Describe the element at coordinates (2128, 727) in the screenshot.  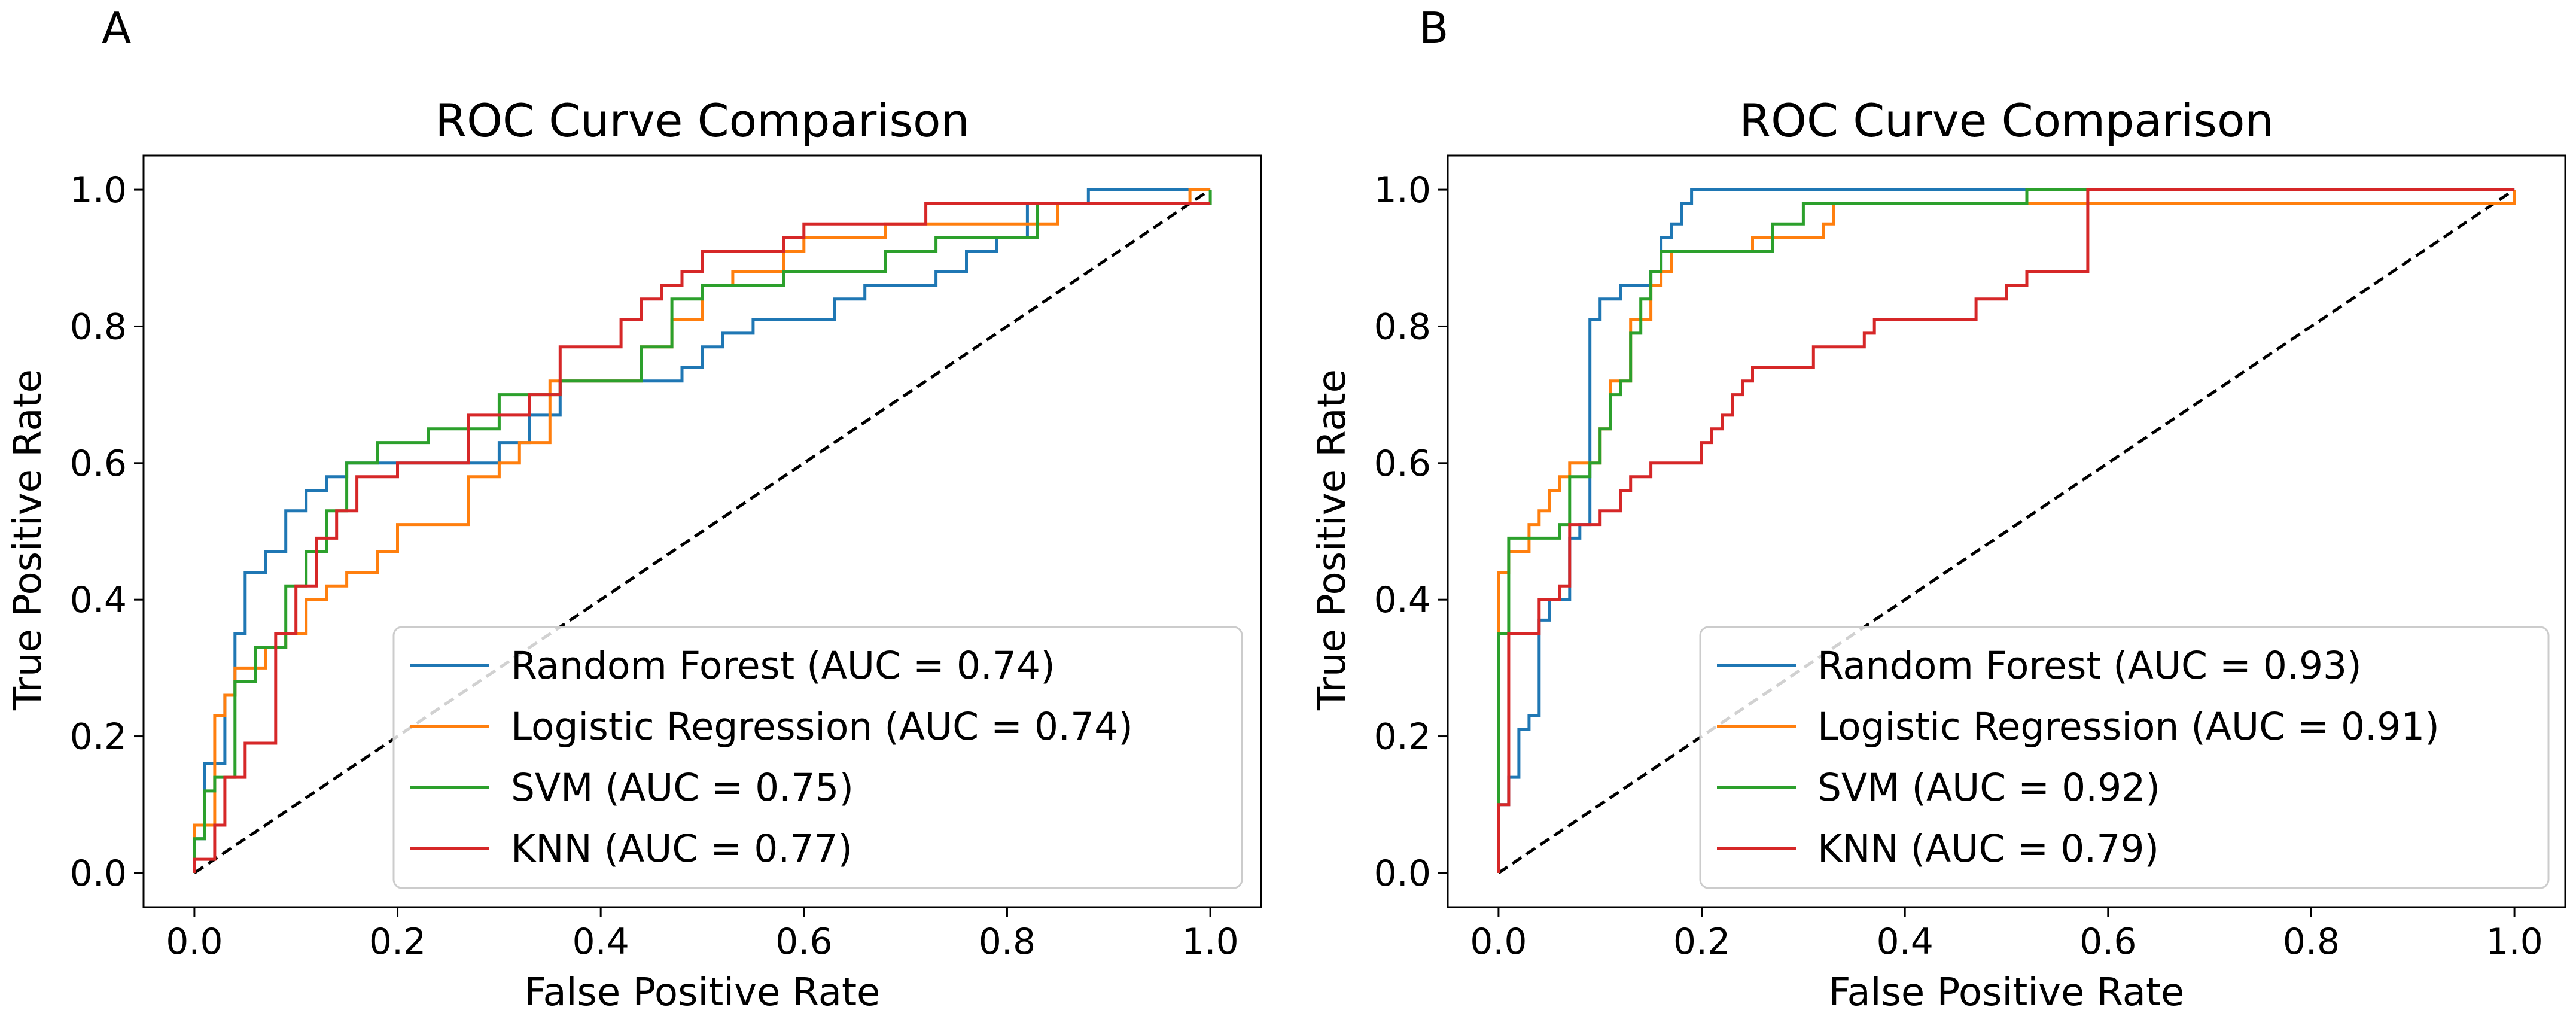
I see `legend-entry-1: Logistic Regression (AUC = 0.91)` at that location.